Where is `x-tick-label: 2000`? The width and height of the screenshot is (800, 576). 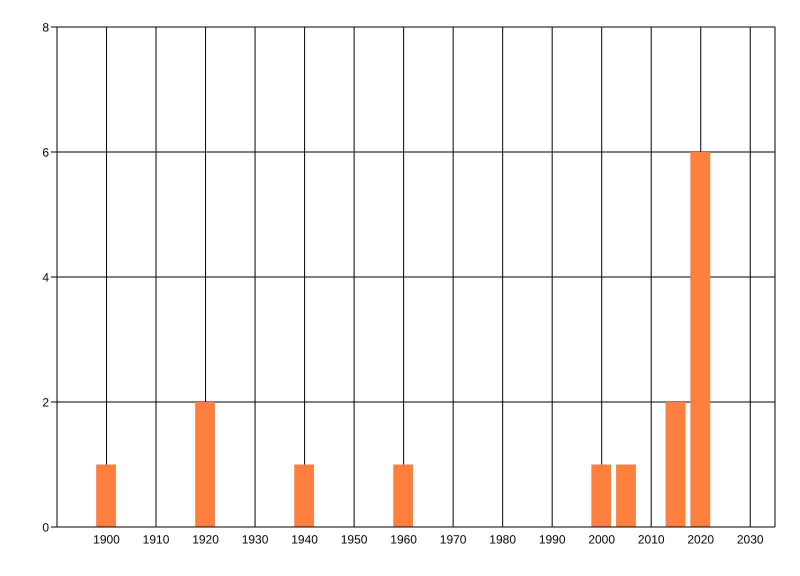 x-tick-label: 2000 is located at coordinates (602, 539).